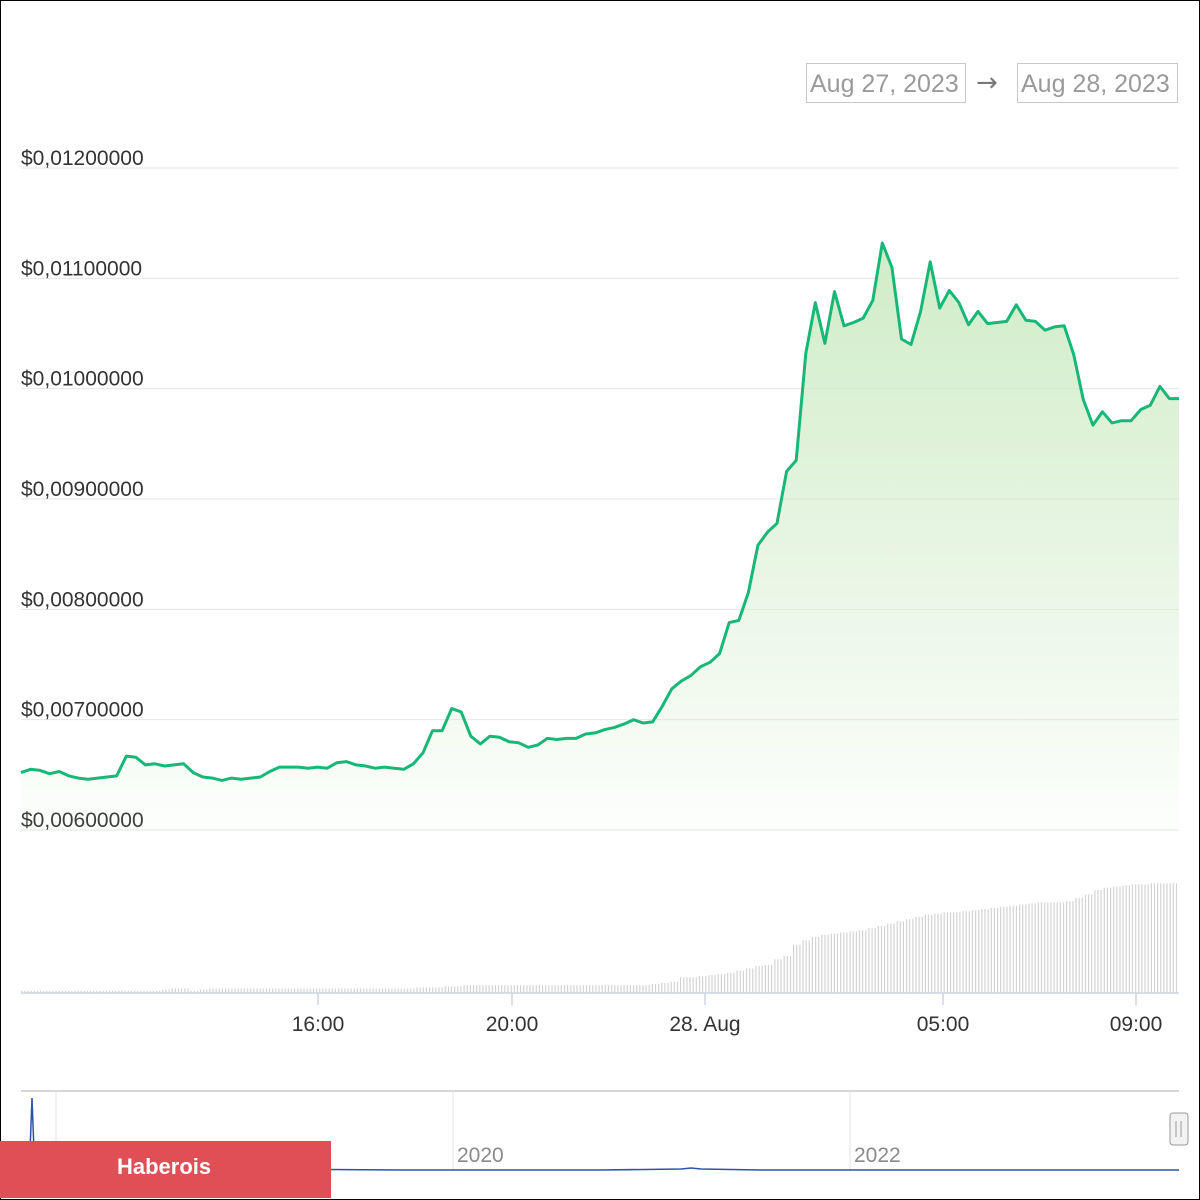 This screenshot has height=1200, width=1200. Describe the element at coordinates (1179, 1129) in the screenshot. I see `navigator-handle` at that location.